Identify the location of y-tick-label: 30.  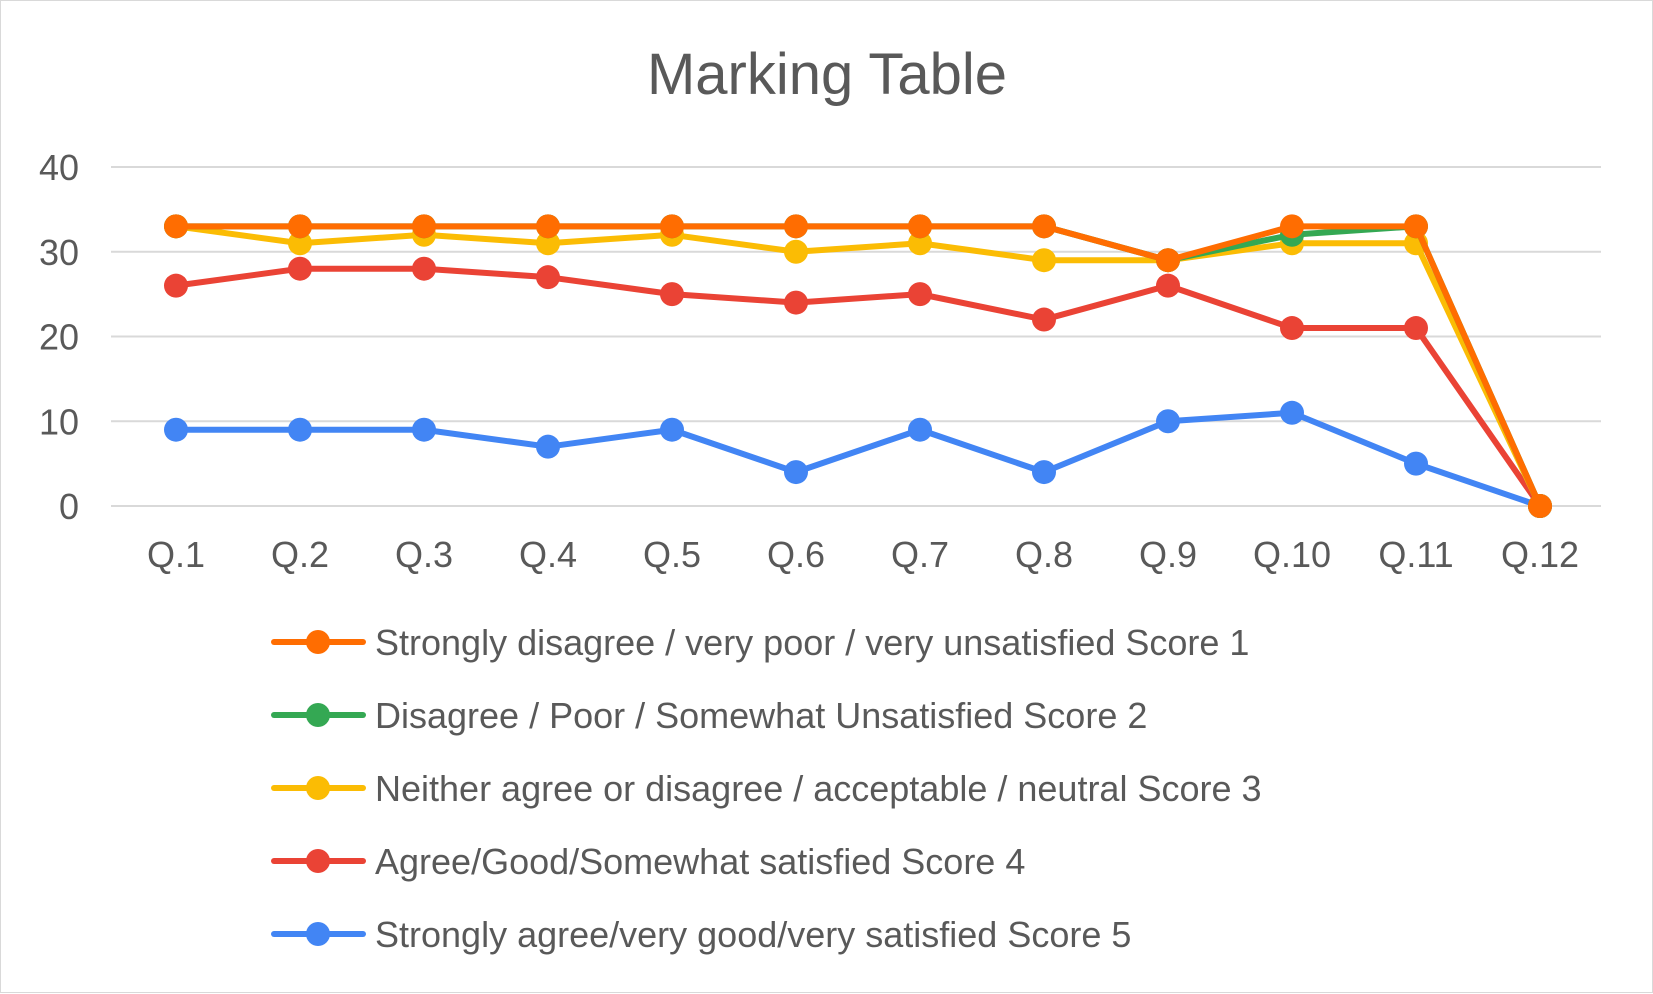
(59, 252).